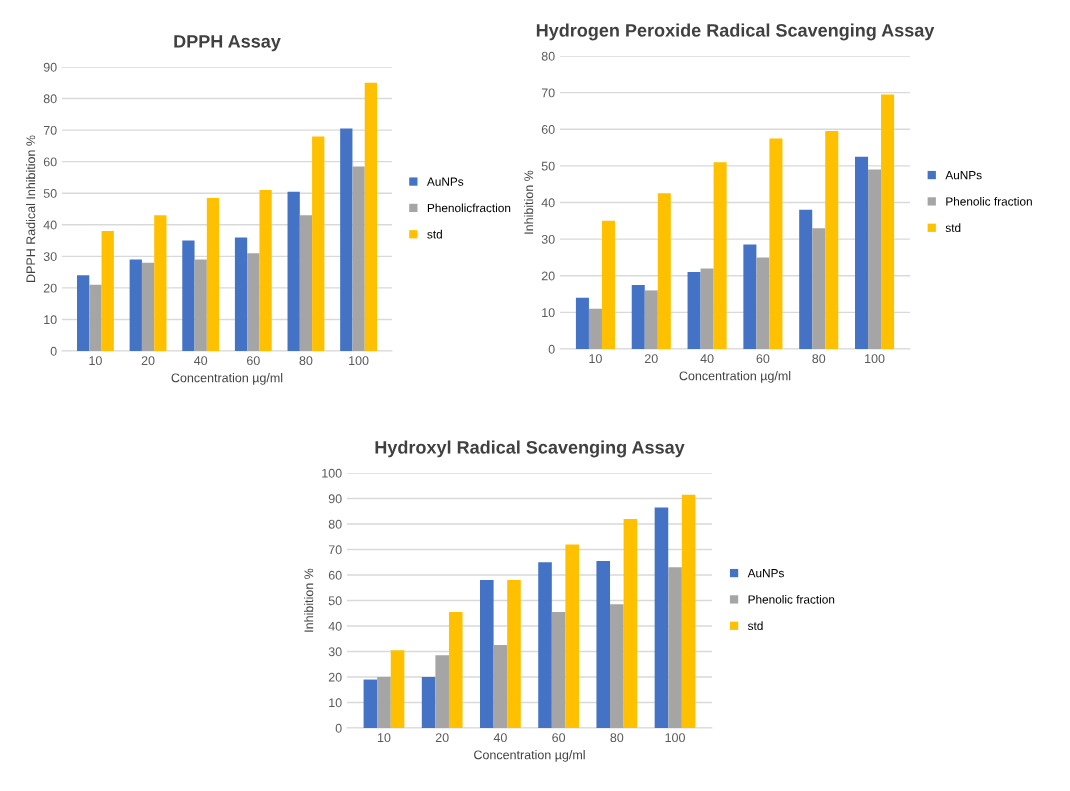 Image resolution: width=1070 pixels, height=791 pixels. Describe the element at coordinates (735, 32) in the screenshot. I see `chart-title: Hydrogen Peroxide Radical Scavenging Assay` at that location.